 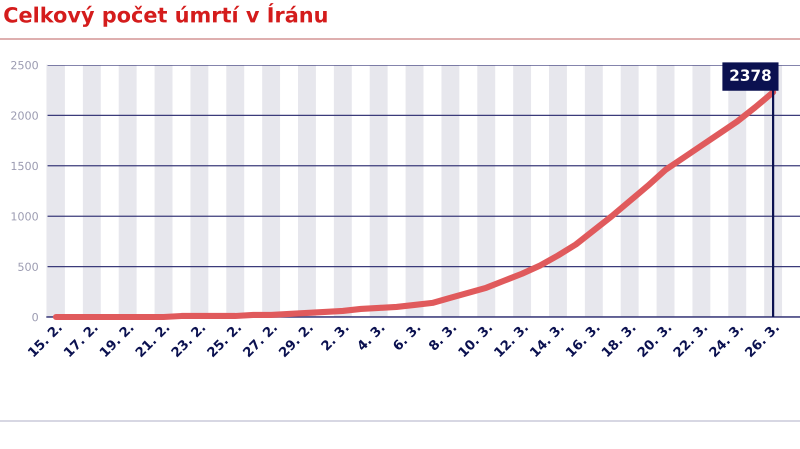 I want to click on x-tick-label: 8. 3., so click(x=442, y=337).